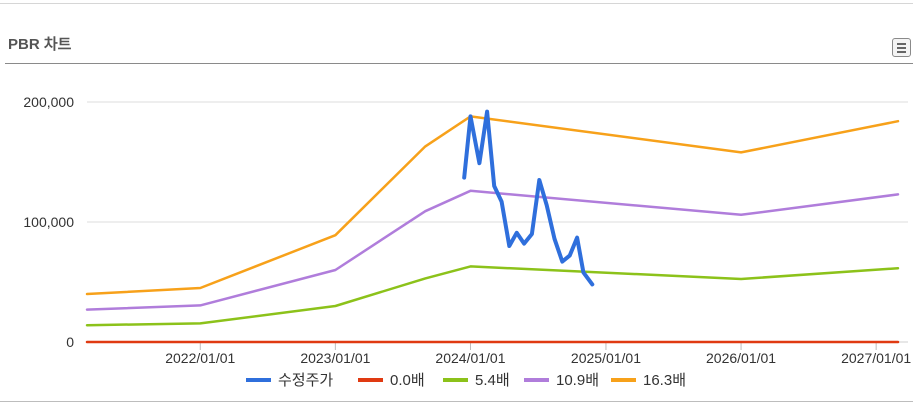 This screenshot has width=913, height=409. What do you see at coordinates (606, 358) in the screenshot?
I see `x-tick-label: 2025/01/01` at bounding box center [606, 358].